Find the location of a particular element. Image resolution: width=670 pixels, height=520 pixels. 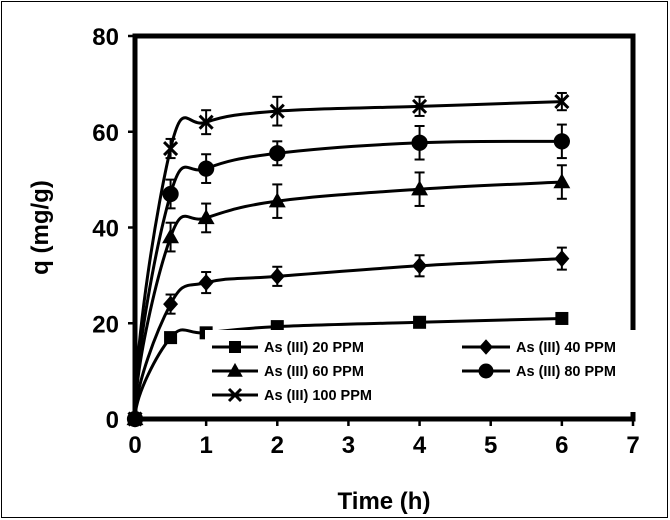

legend-label: As (III) 40 PPM is located at coordinates (566, 348).